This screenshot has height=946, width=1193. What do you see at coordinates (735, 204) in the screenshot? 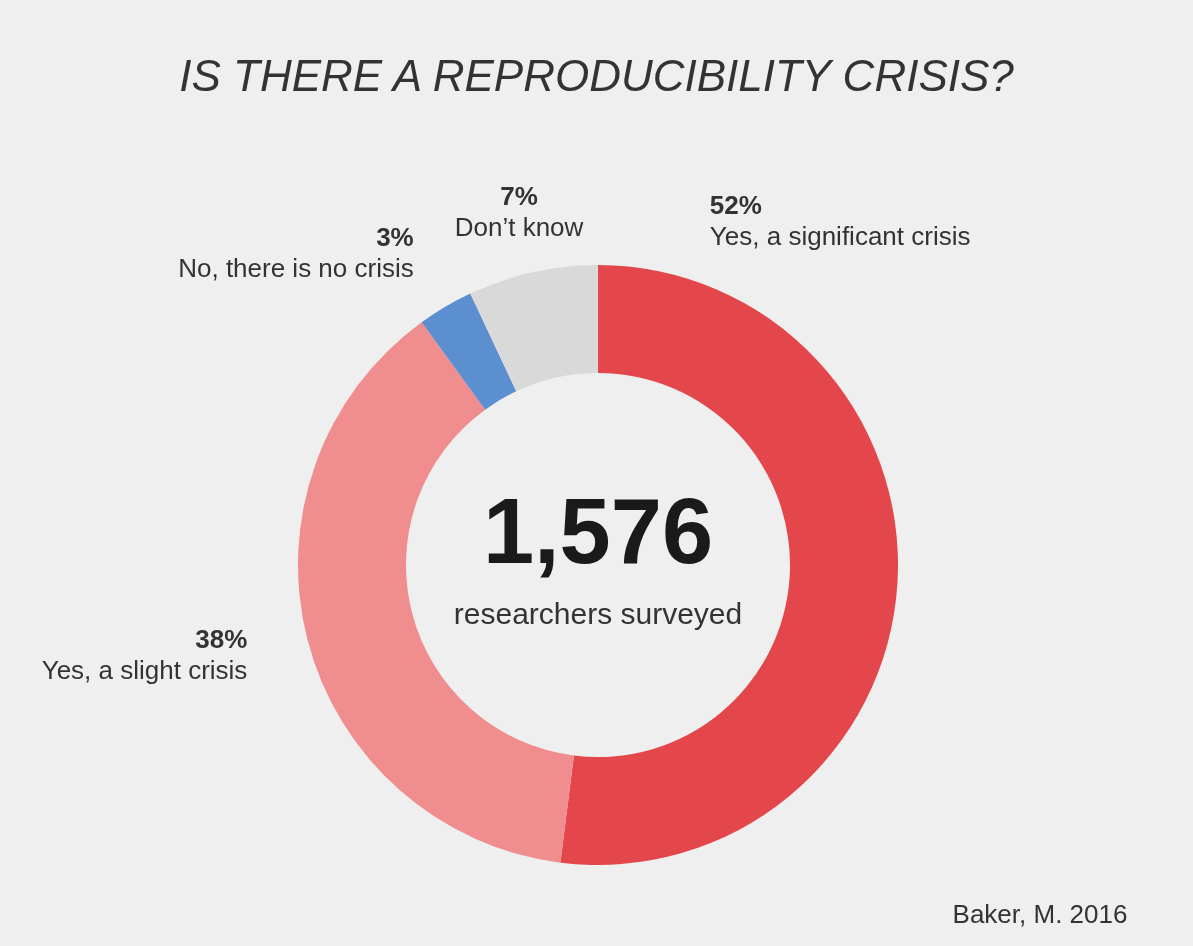
I see `data-label: 52%` at bounding box center [735, 204].